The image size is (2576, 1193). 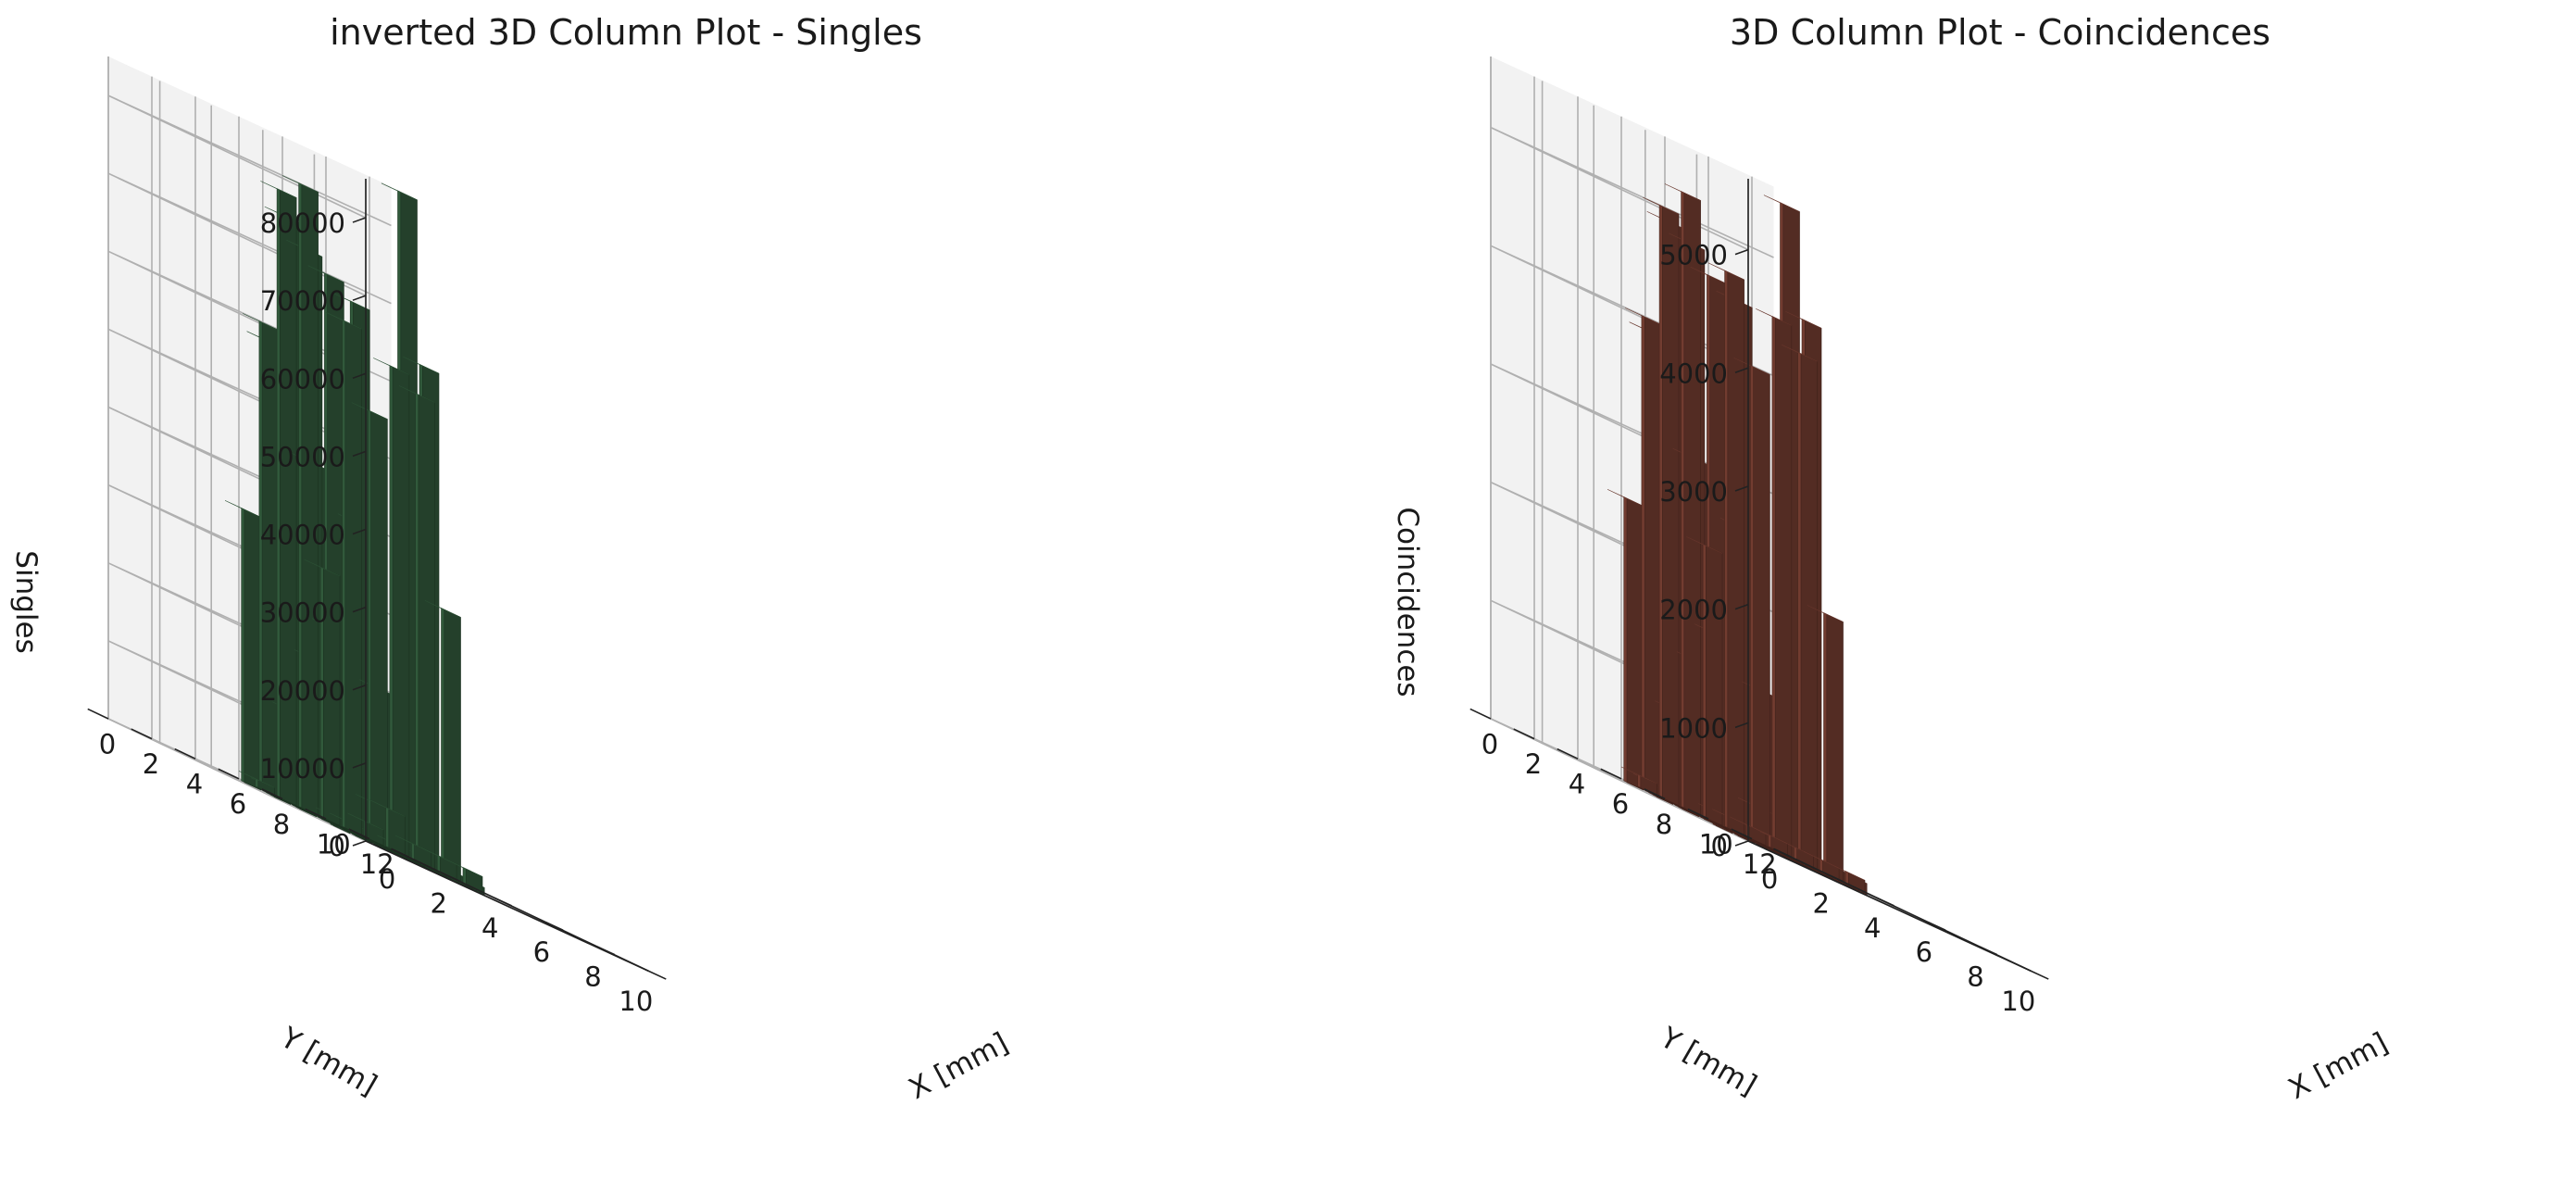 What do you see at coordinates (1693, 611) in the screenshot?
I see `z-tick-label: 2000` at bounding box center [1693, 611].